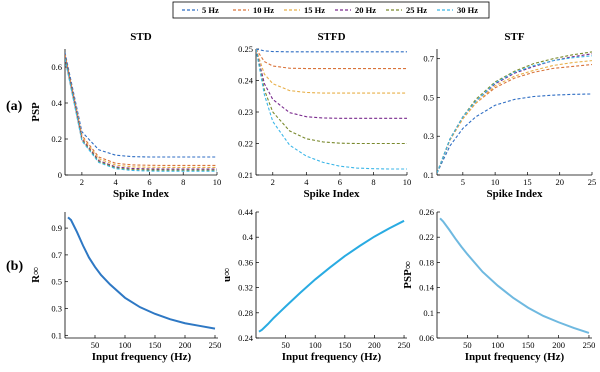 This screenshot has width=600, height=372. What do you see at coordinates (36, 275) in the screenshot?
I see `y-axis-label: R∞` at bounding box center [36, 275].